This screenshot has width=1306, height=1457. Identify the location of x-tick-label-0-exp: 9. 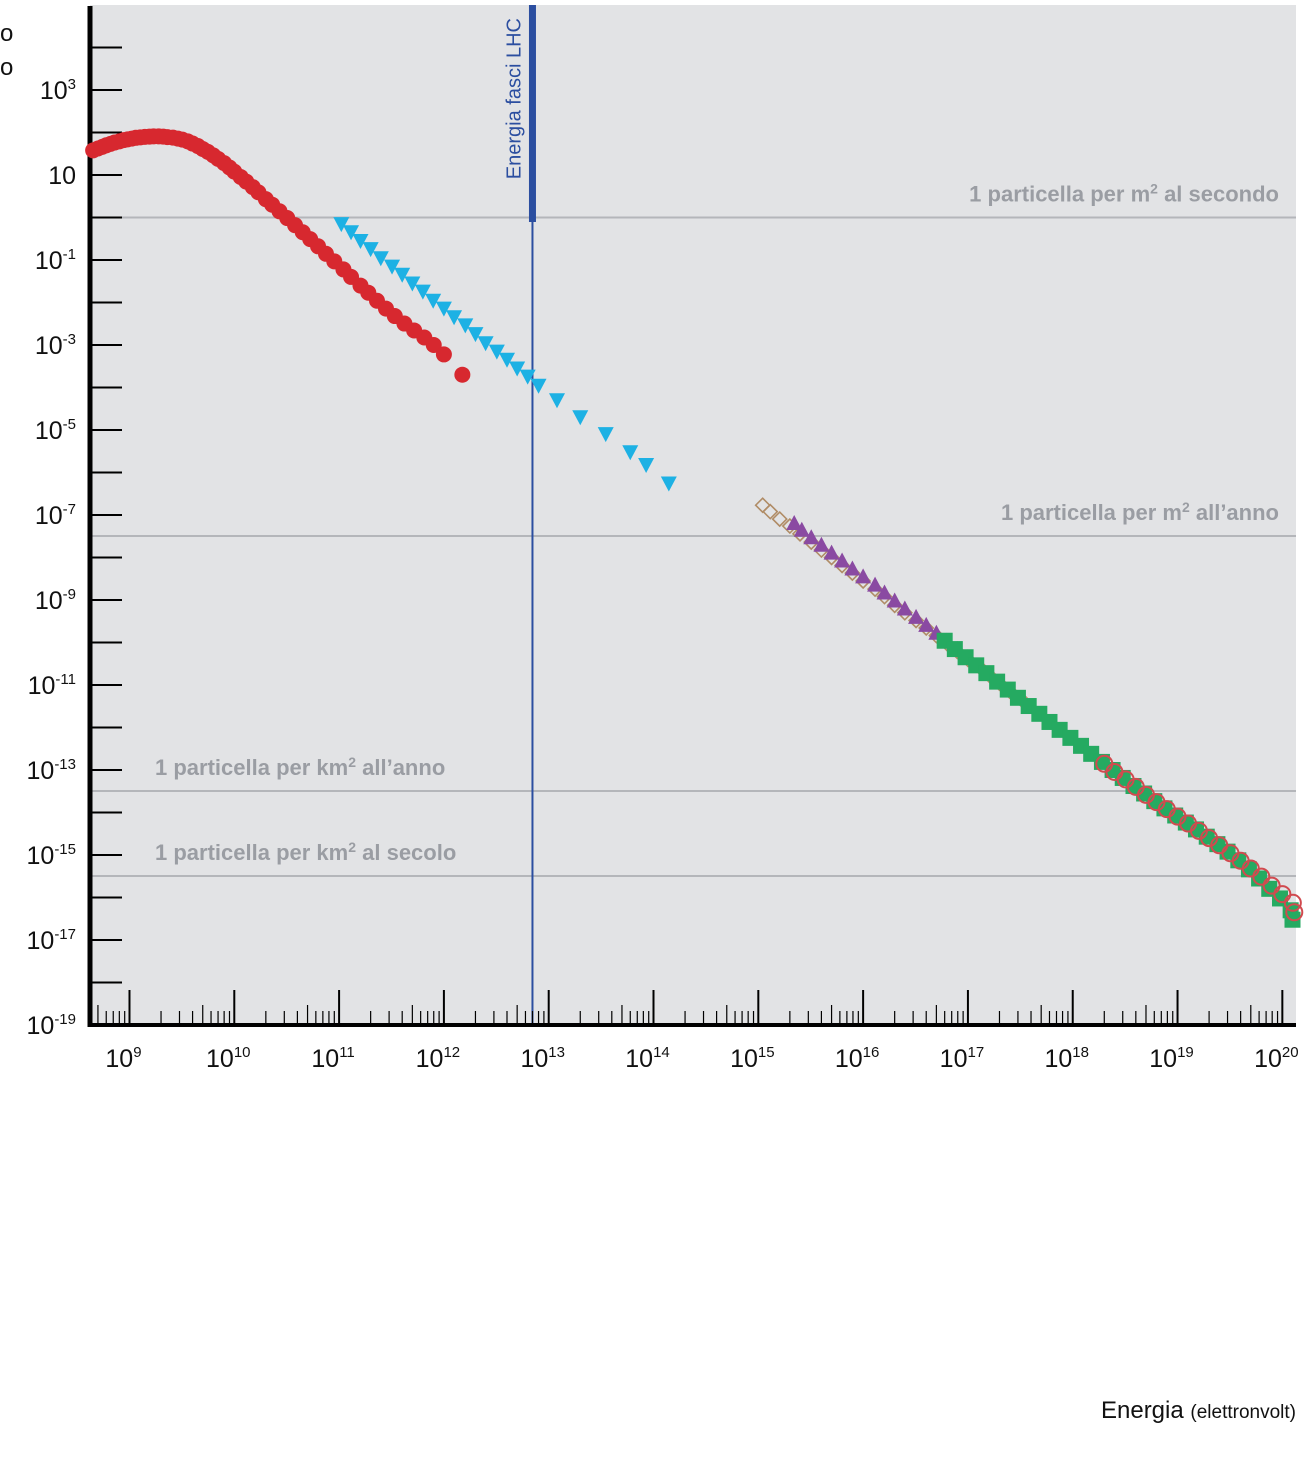
(137, 1052).